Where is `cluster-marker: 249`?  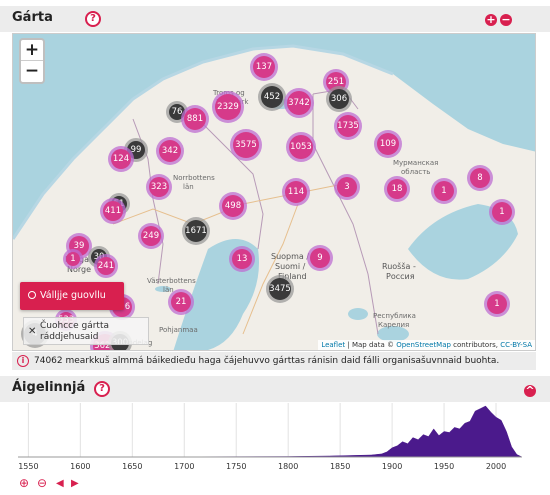 cluster-marker: 249 is located at coordinates (151, 236).